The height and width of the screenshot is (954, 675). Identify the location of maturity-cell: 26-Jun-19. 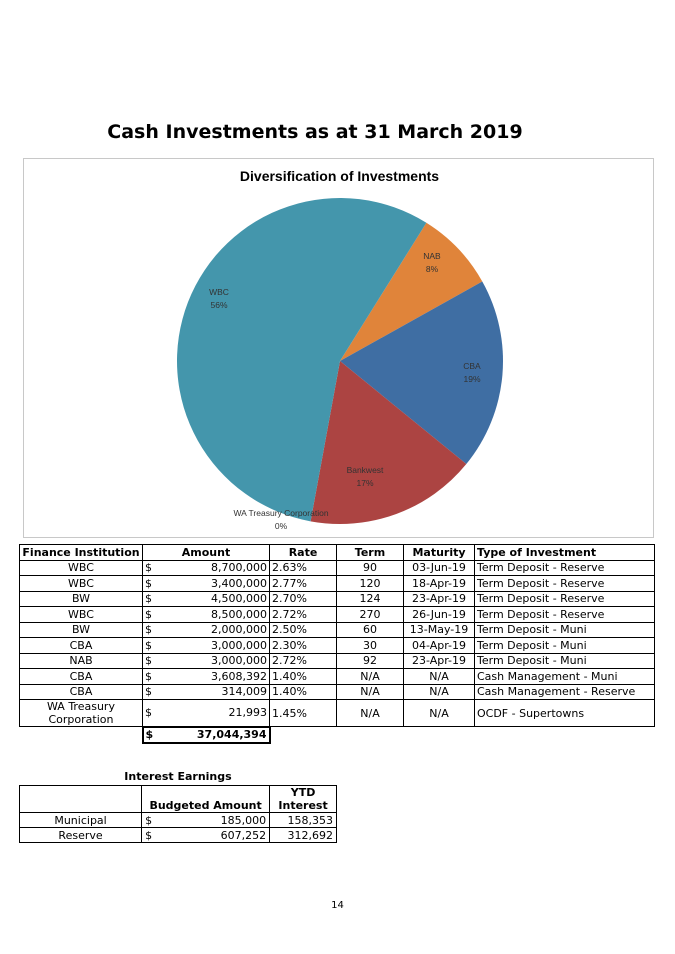
(439, 614).